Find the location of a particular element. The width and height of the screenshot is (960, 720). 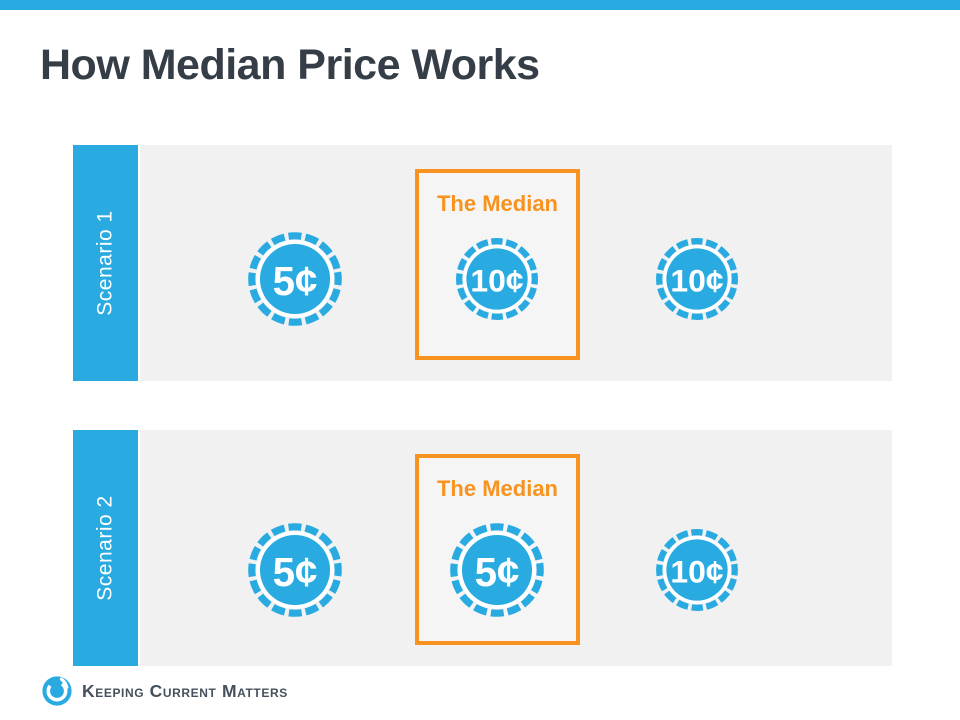

brand-footer: Keeping Current Matters is located at coordinates (164, 691).